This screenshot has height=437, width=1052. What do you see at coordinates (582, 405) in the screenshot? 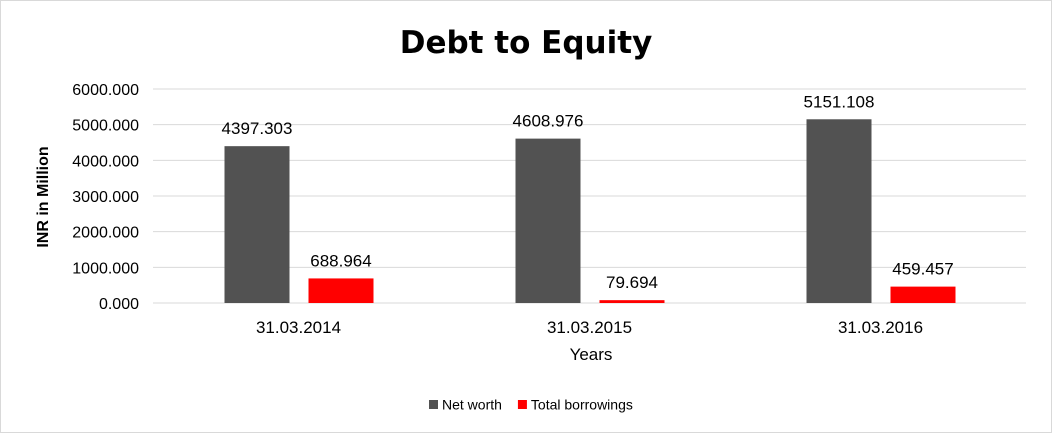
I see `legend-label: Total borrowings` at bounding box center [582, 405].